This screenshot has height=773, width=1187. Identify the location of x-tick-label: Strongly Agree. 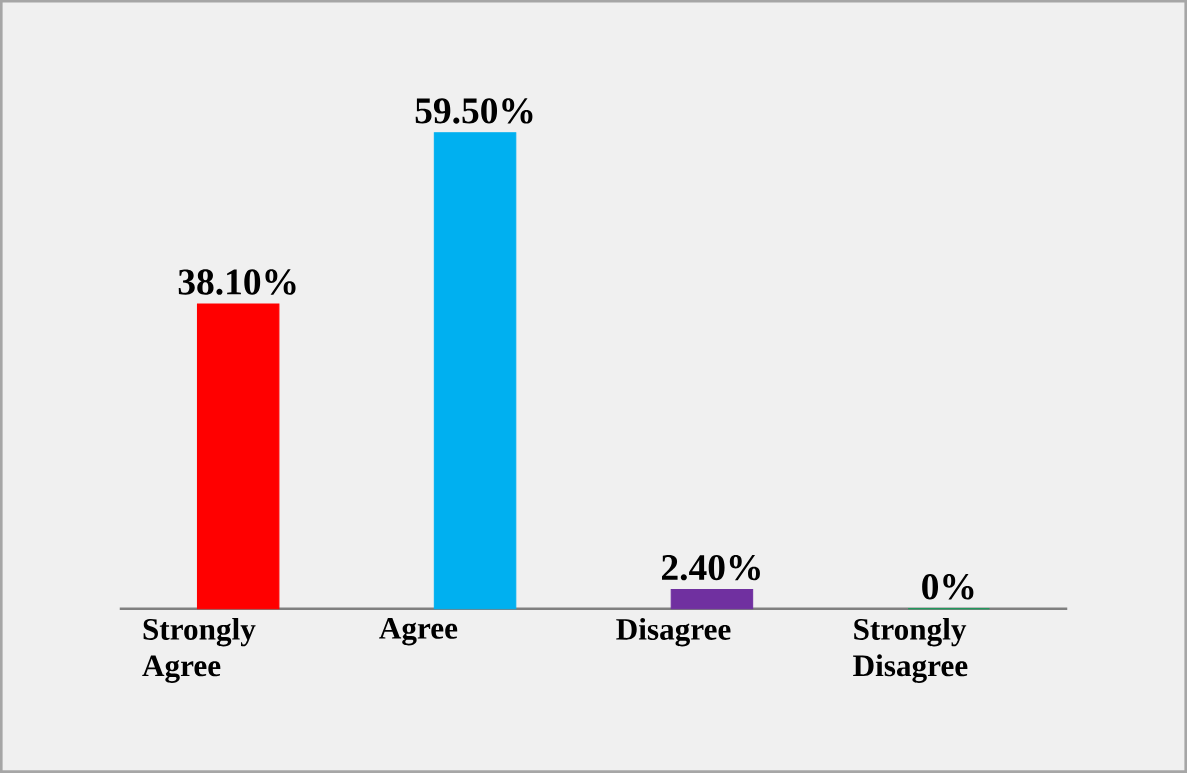
(199, 650).